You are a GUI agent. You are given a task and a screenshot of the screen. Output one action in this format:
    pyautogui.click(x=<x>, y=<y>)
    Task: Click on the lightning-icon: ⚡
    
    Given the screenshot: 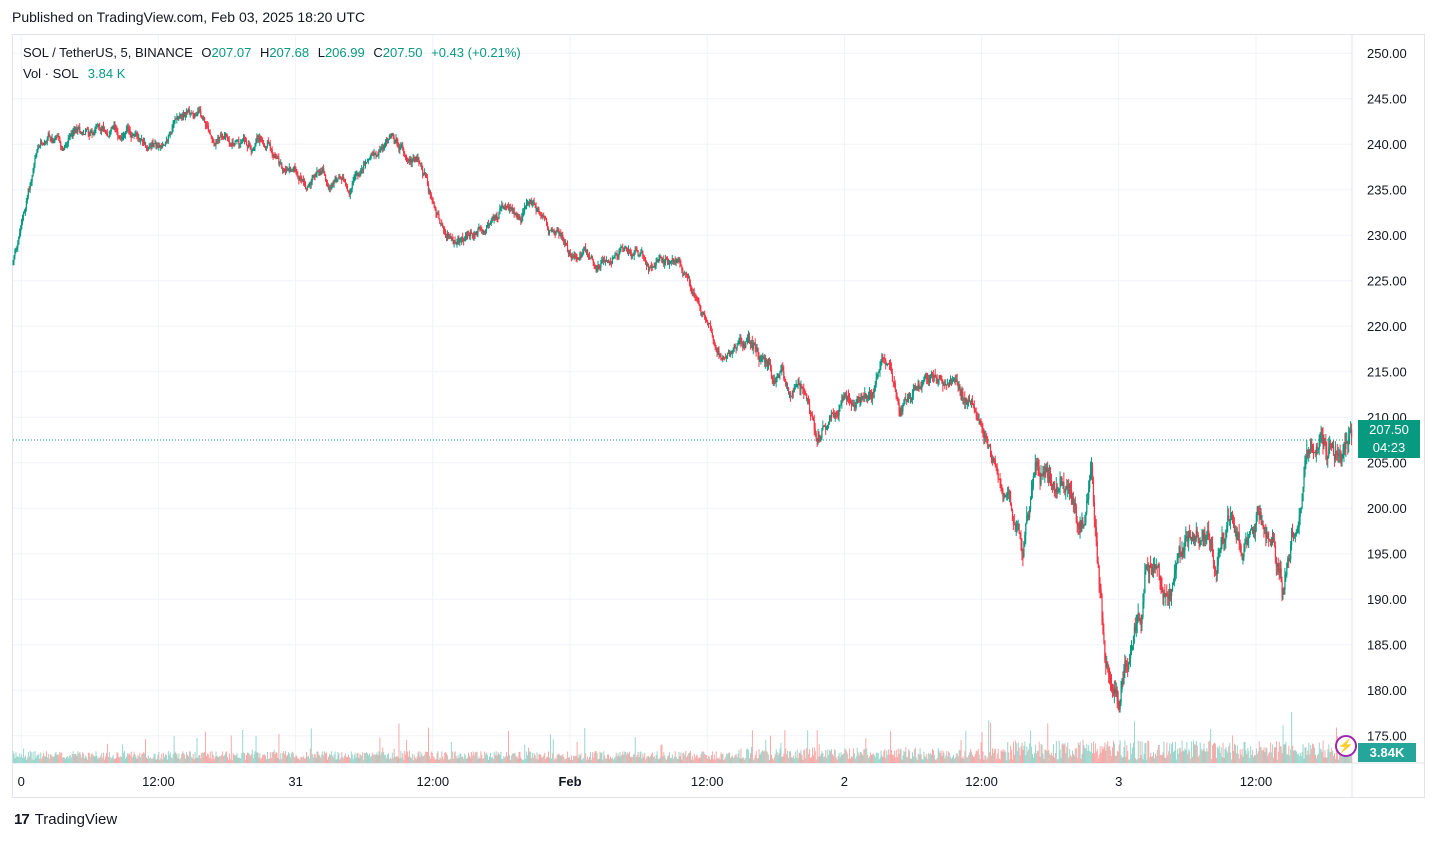 What is the action you would take?
    pyautogui.click(x=1346, y=746)
    